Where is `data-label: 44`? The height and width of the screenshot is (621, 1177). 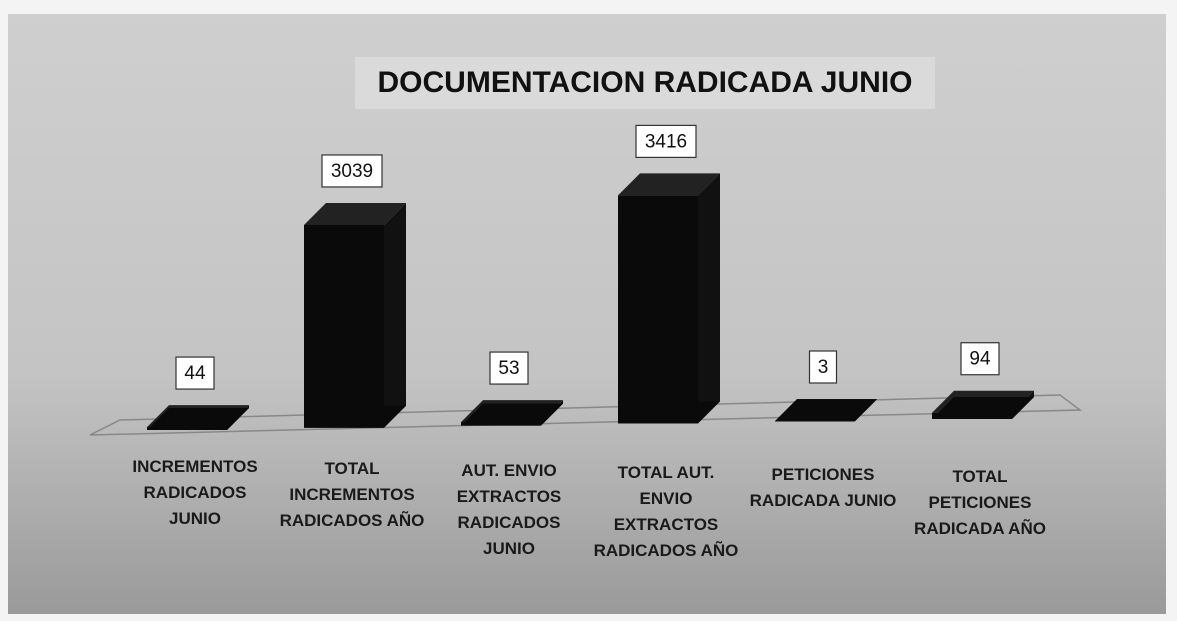
data-label: 44 is located at coordinates (195, 373).